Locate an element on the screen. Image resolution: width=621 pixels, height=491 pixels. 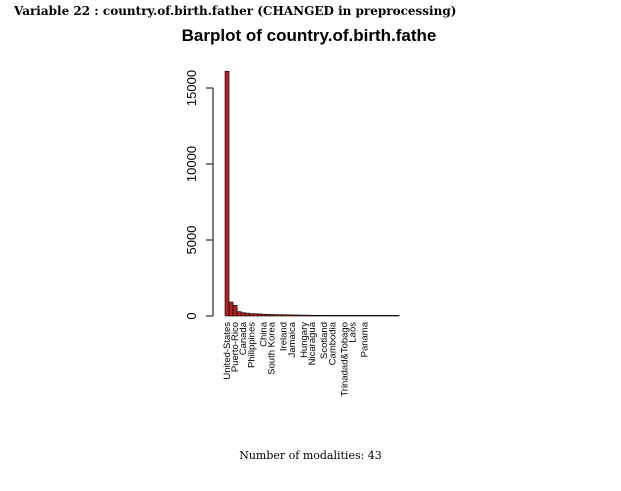
x-tick-label: Hungary is located at coordinates (304, 340).